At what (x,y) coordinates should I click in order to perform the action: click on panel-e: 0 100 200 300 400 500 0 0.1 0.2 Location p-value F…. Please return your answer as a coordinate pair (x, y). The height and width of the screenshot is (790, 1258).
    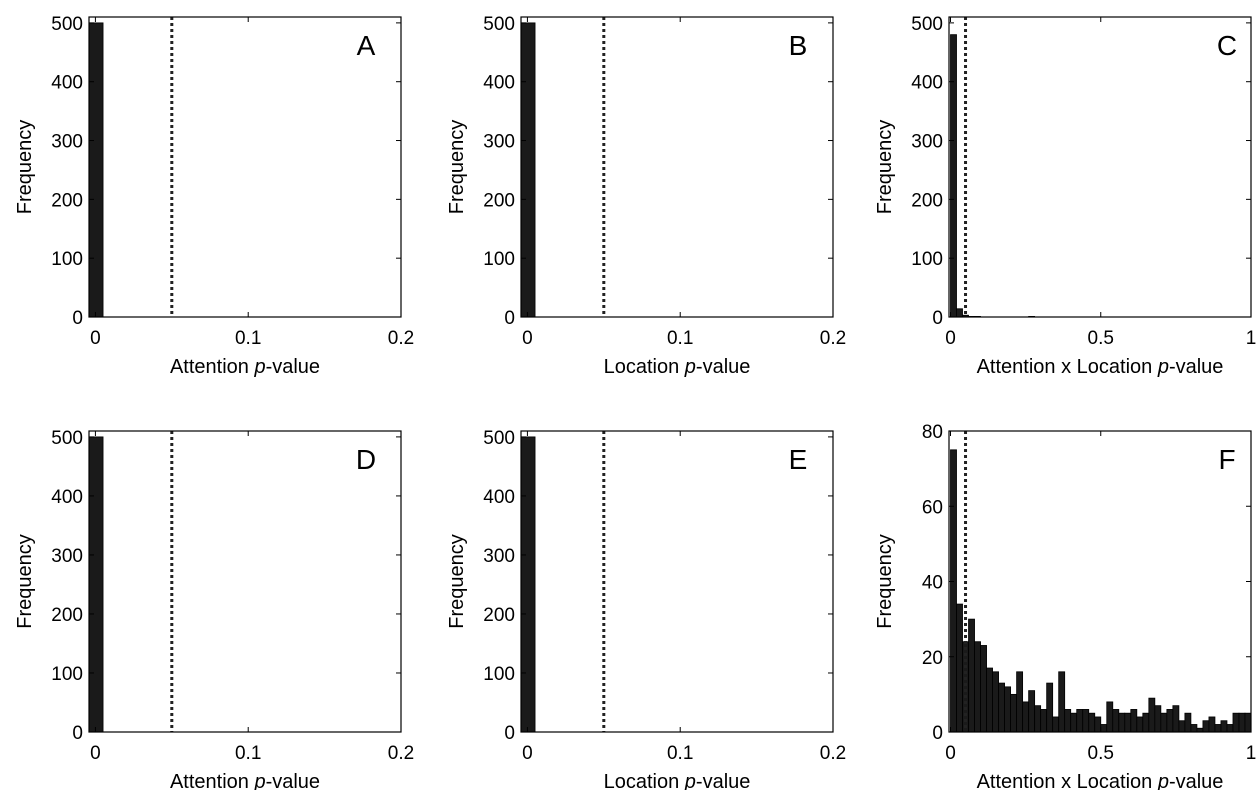
    Looking at the image, I should click on (646, 609).